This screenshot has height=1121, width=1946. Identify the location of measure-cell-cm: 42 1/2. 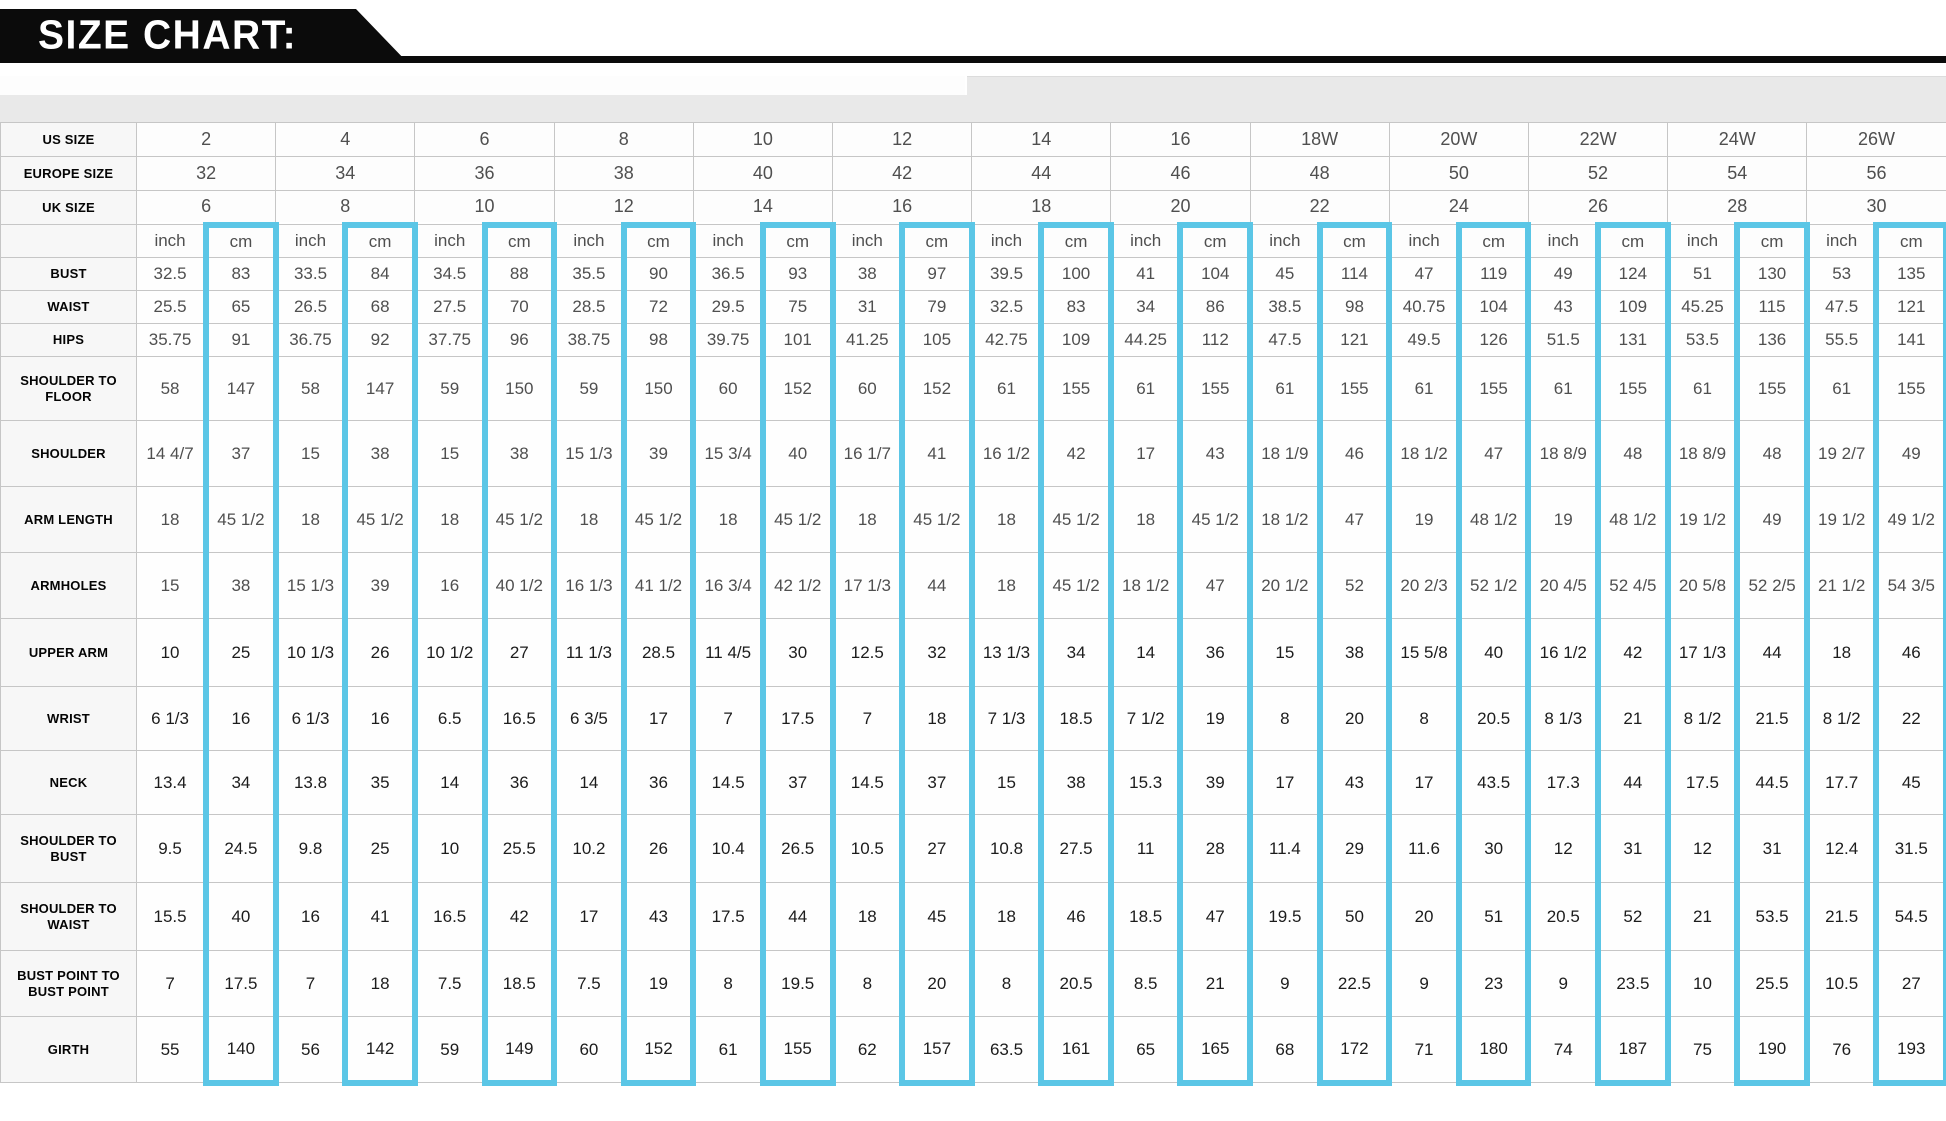
(797, 585).